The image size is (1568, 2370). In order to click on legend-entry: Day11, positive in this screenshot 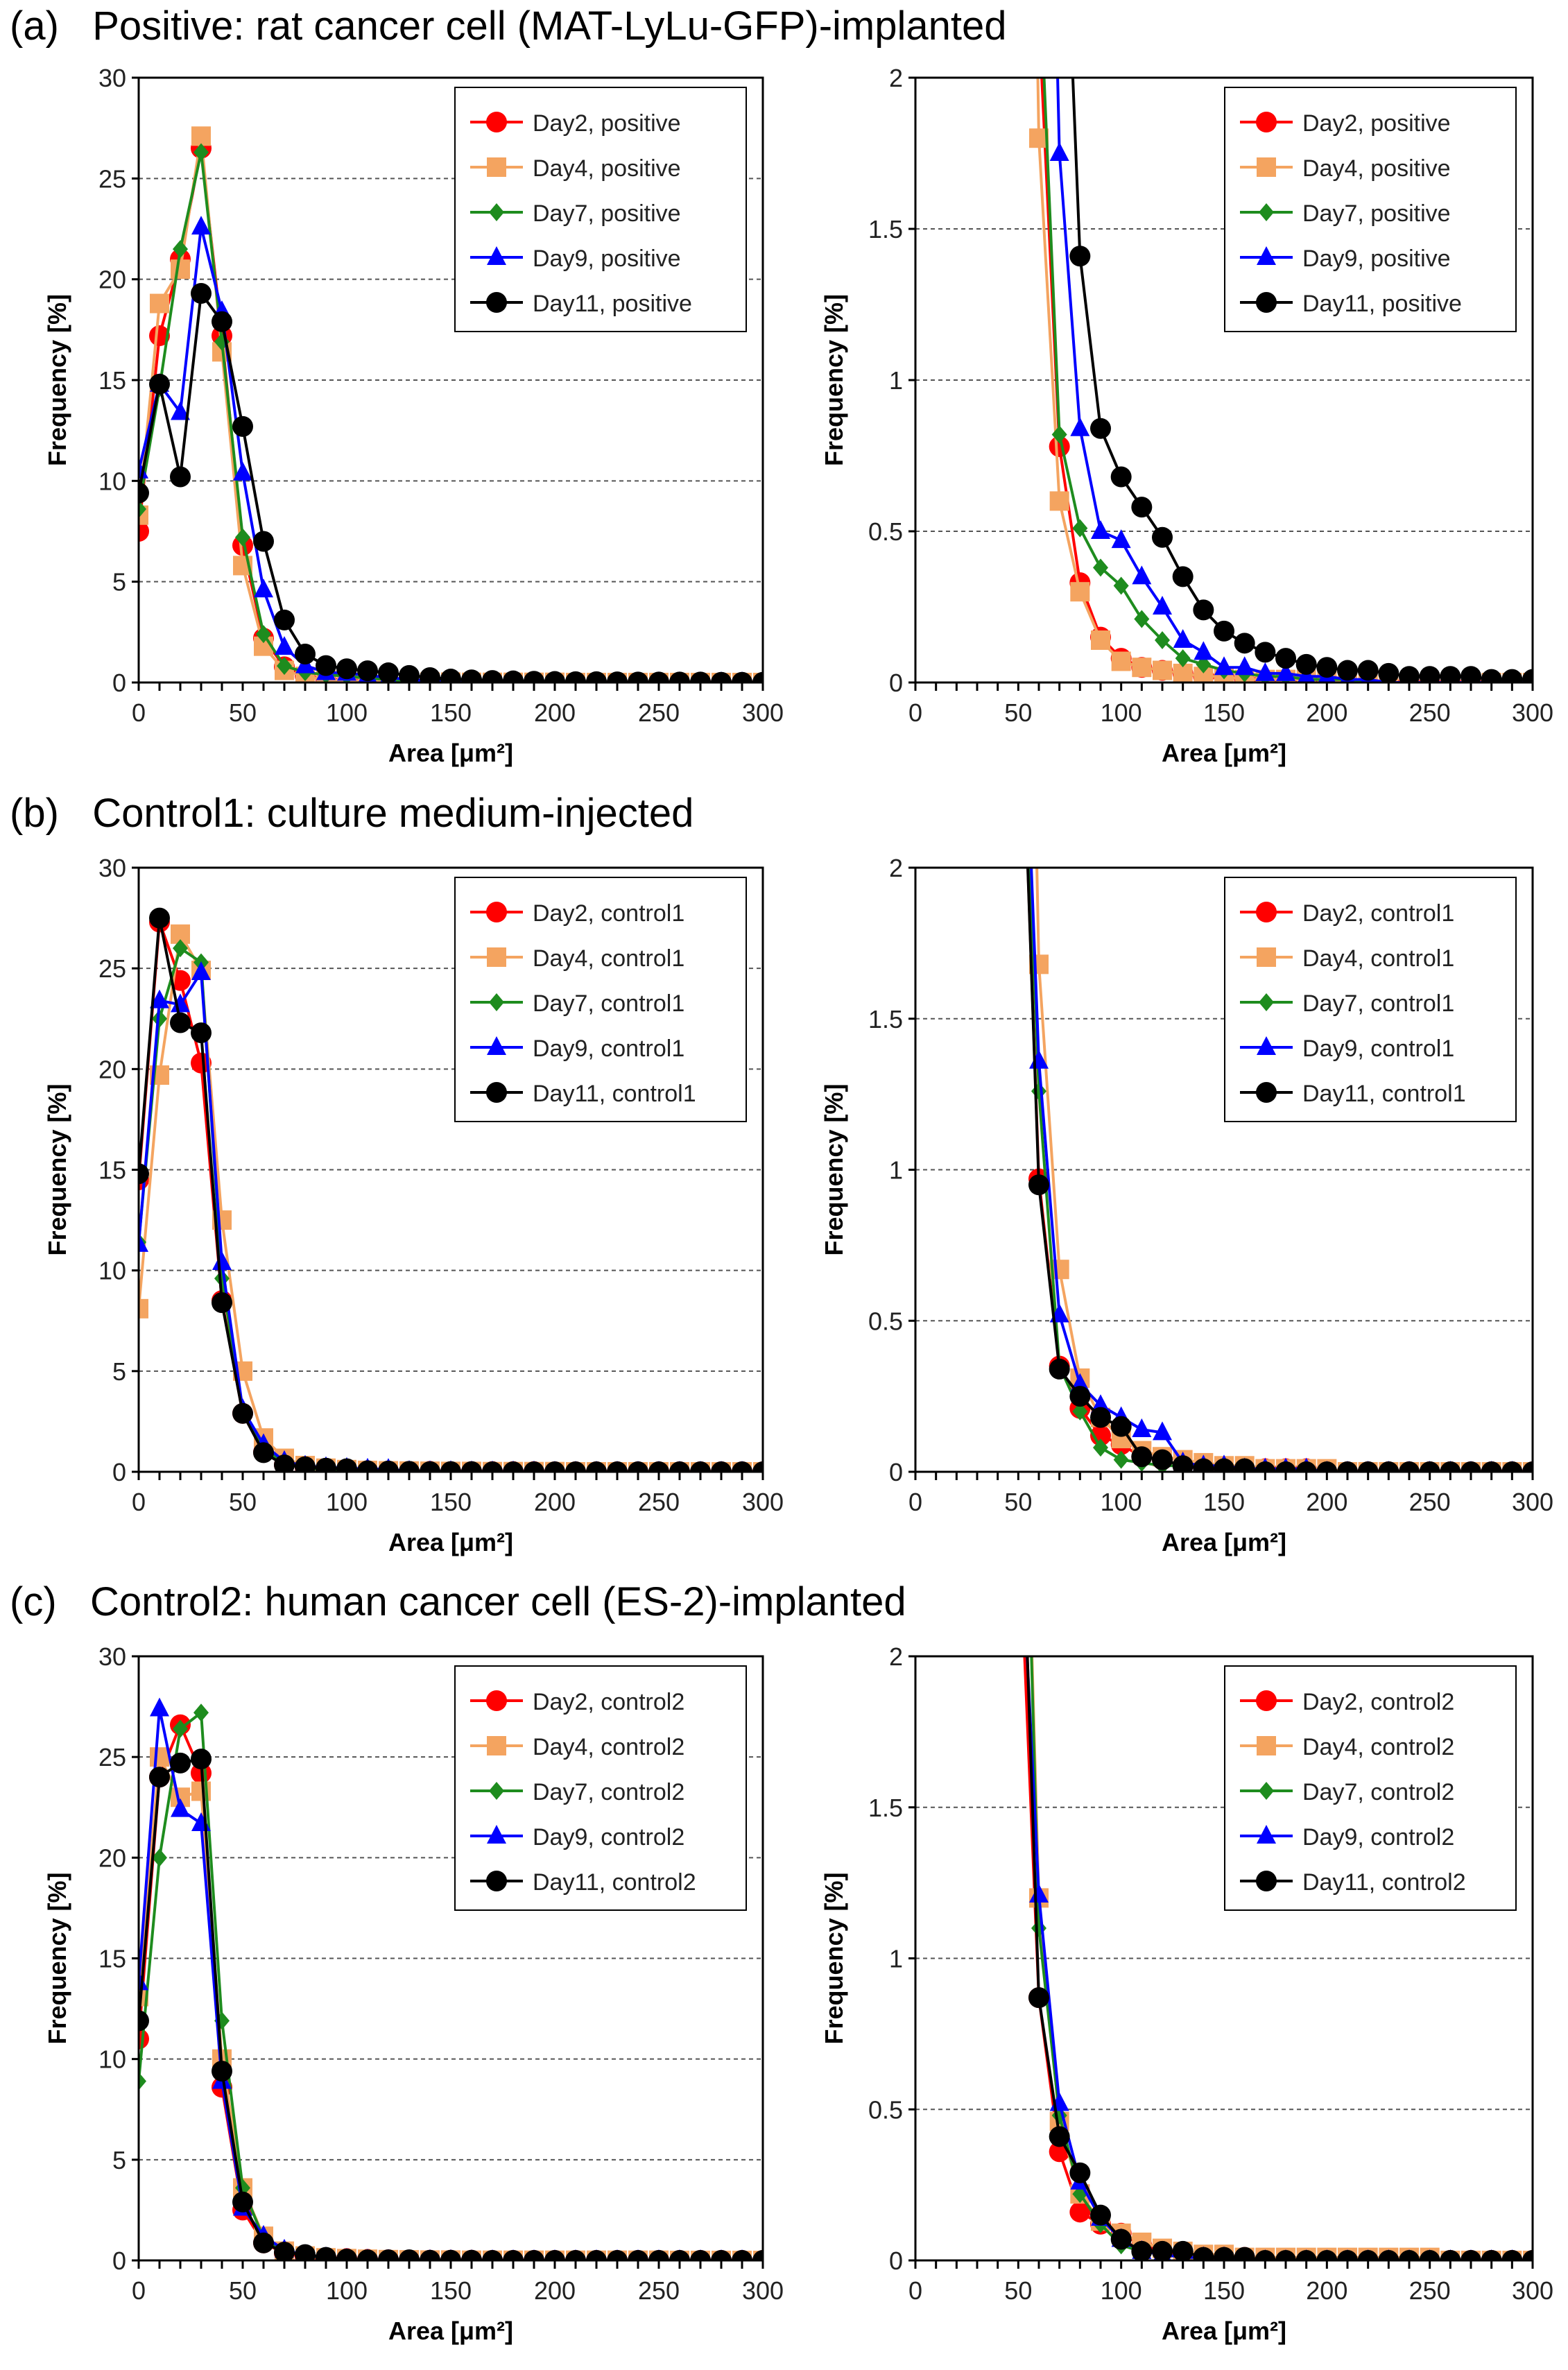, I will do `click(1382, 304)`.